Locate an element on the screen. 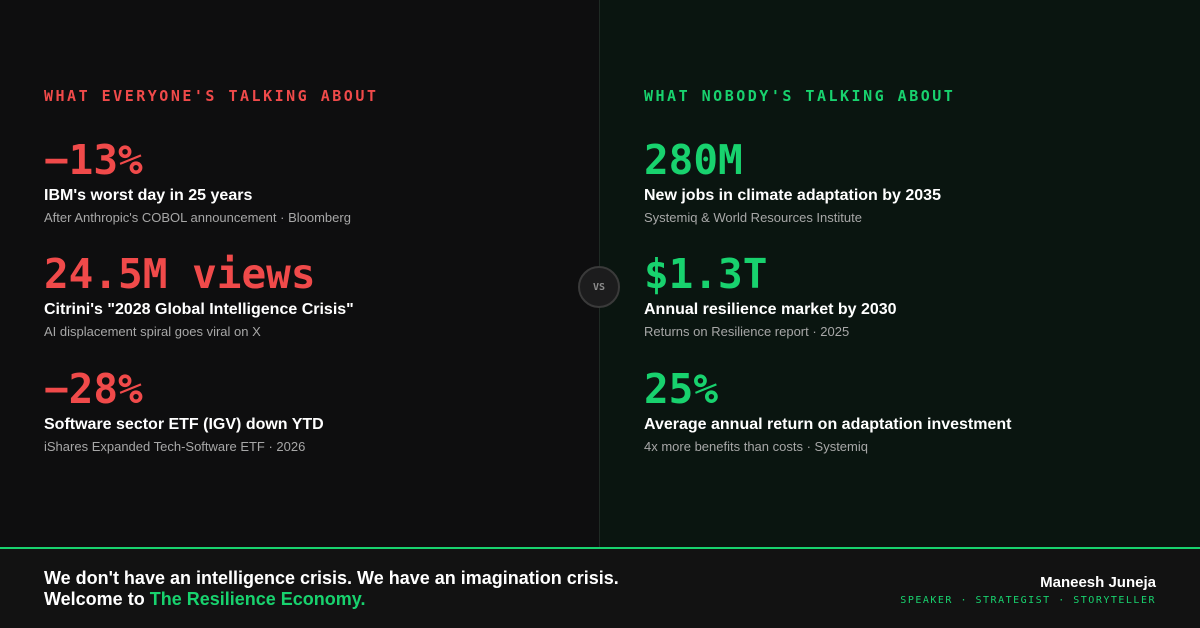  stat-value: $1.3T is located at coordinates (706, 274).